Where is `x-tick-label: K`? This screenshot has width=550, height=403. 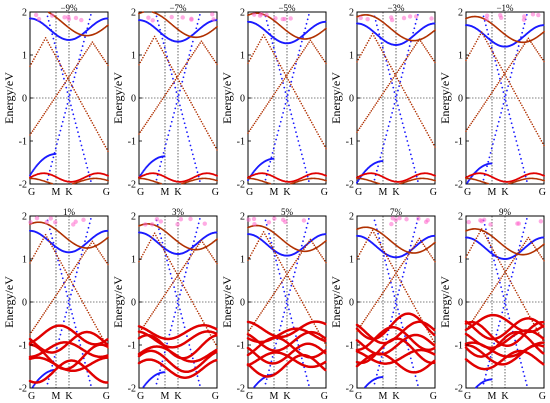
x-tick-label: K is located at coordinates (69, 192).